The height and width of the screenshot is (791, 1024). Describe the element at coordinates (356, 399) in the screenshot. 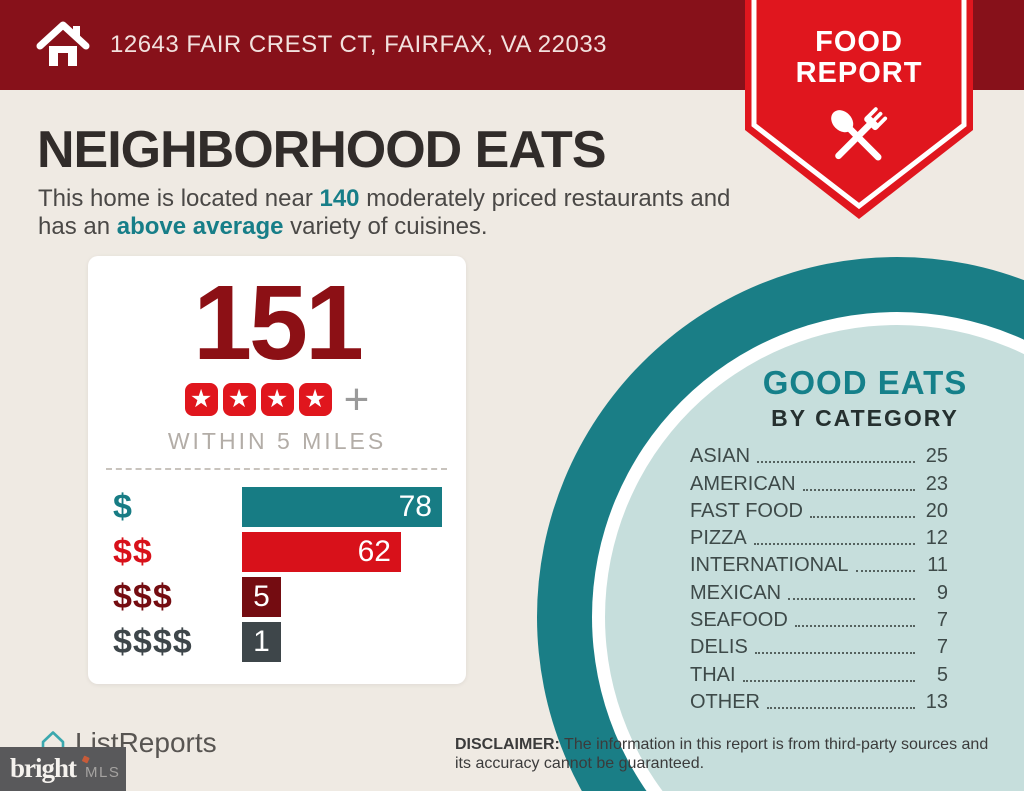

I see `plus-sign: +` at that location.